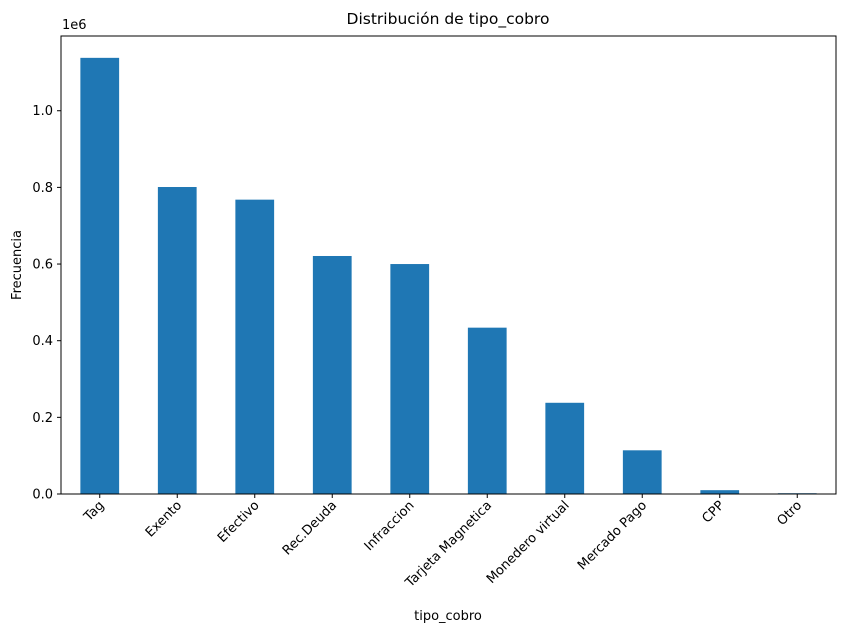 This screenshot has width=846, height=631. I want to click on chart-title: Distribución de tipo_cobro, so click(448, 19).